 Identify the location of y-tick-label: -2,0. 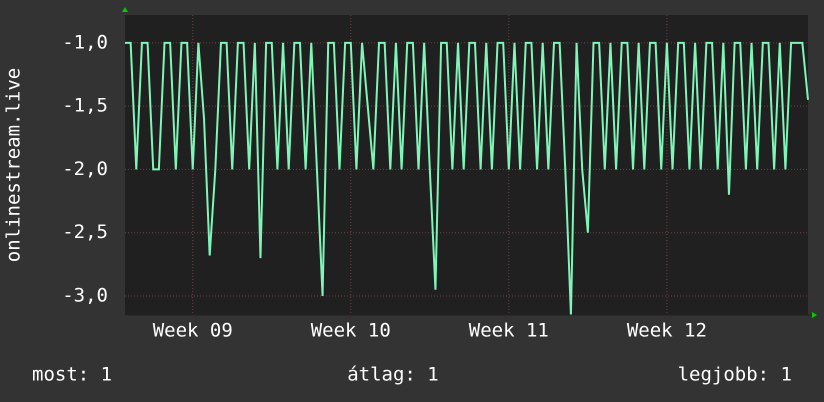
(85, 169).